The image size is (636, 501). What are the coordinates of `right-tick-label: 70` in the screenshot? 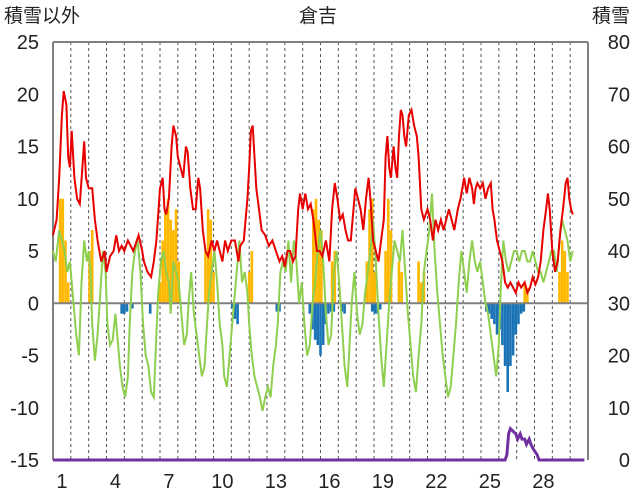 It's located at (619, 95).